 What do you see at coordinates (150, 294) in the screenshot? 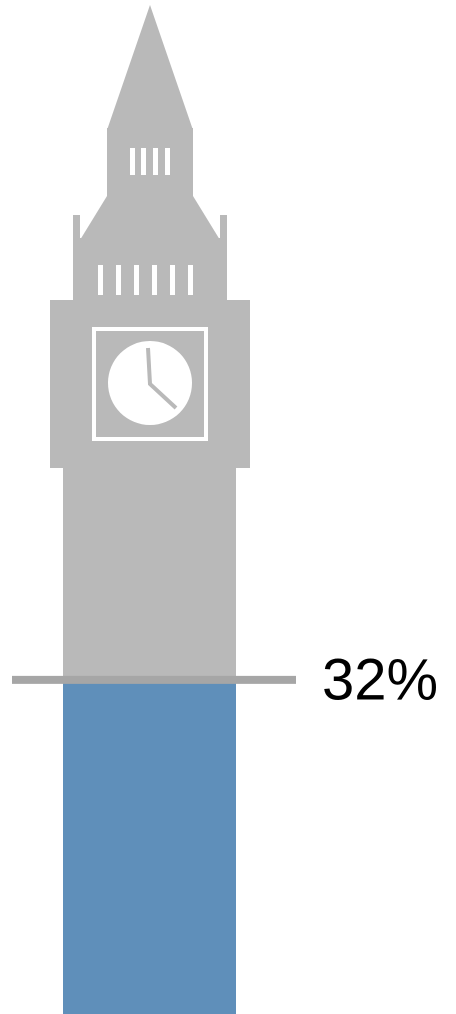
I see `tower-details` at bounding box center [150, 294].